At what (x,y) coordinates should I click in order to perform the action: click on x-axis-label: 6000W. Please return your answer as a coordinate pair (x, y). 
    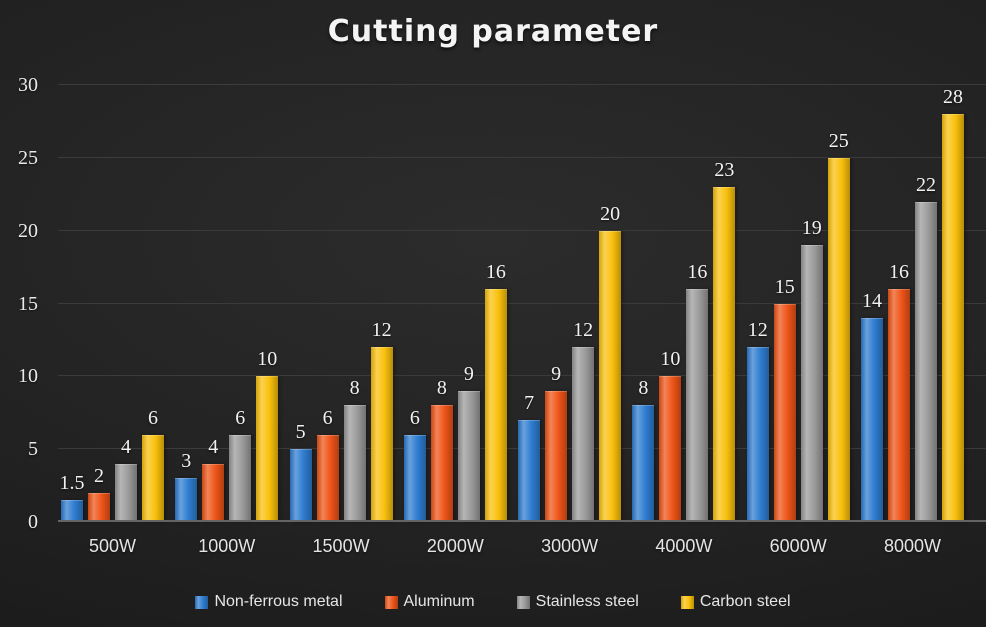
    Looking at the image, I should click on (798, 546).